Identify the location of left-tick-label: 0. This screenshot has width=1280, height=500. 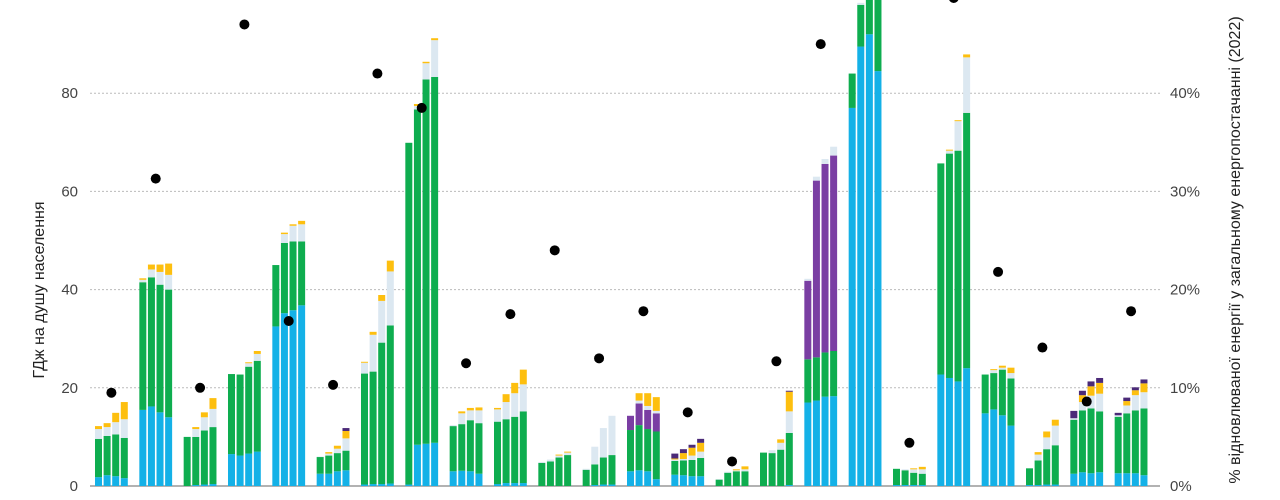
(74, 486).